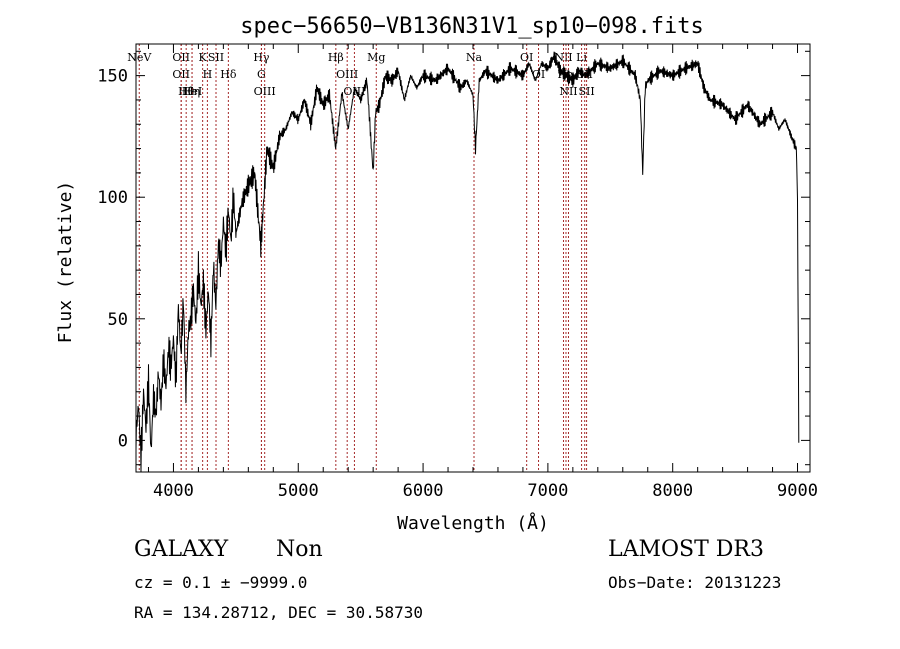 The image size is (900, 649). Describe the element at coordinates (686, 549) in the screenshot. I see `survey-name: LAMOST DR3` at that location.